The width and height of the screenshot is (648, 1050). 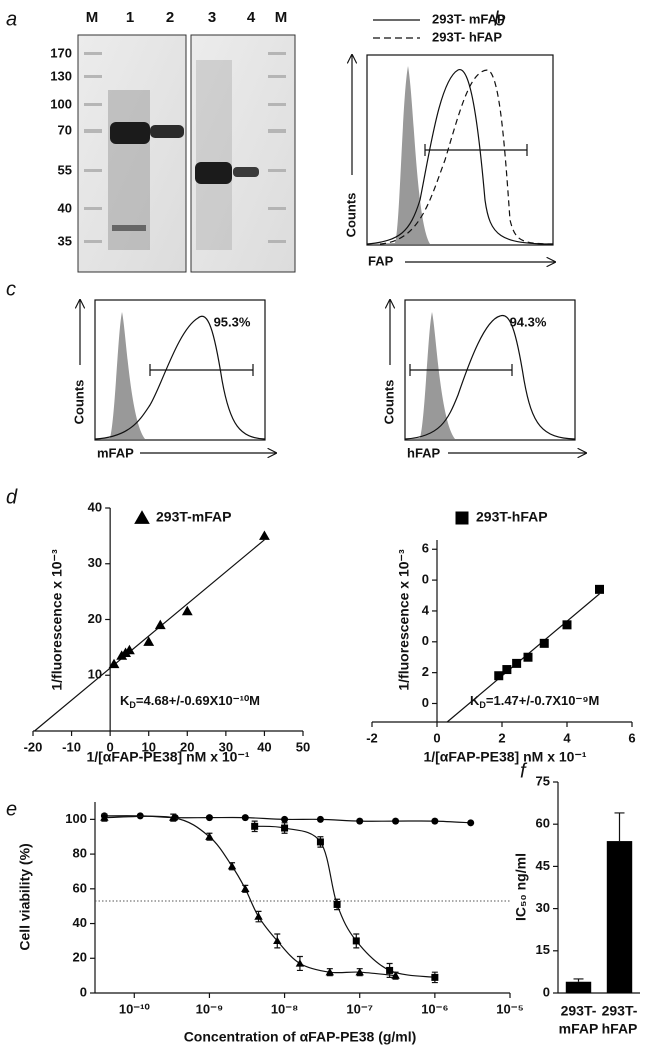 What do you see at coordinates (11, 289) in the screenshot?
I see `panel-label: c` at bounding box center [11, 289].